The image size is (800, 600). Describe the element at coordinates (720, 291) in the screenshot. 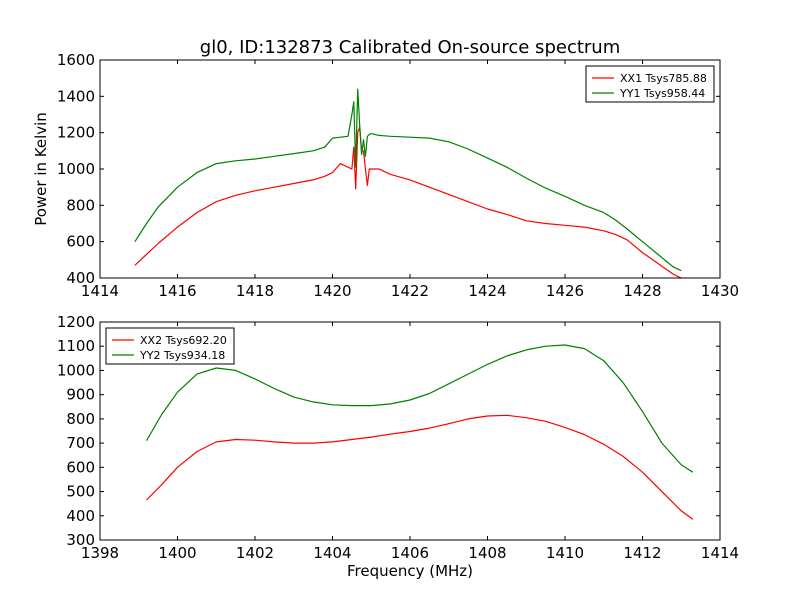

I see `x-tick-label: 1430` at that location.